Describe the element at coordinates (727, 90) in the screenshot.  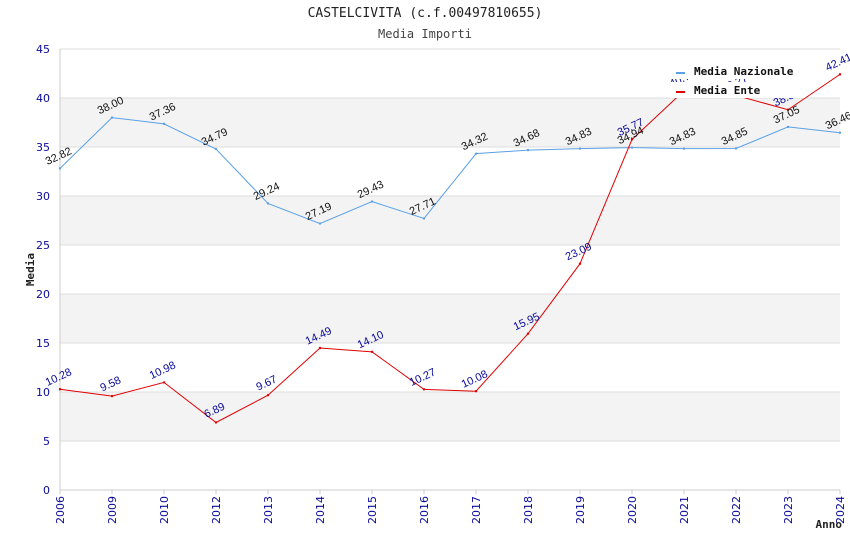
I see `legend-label: Media Ente` at that location.